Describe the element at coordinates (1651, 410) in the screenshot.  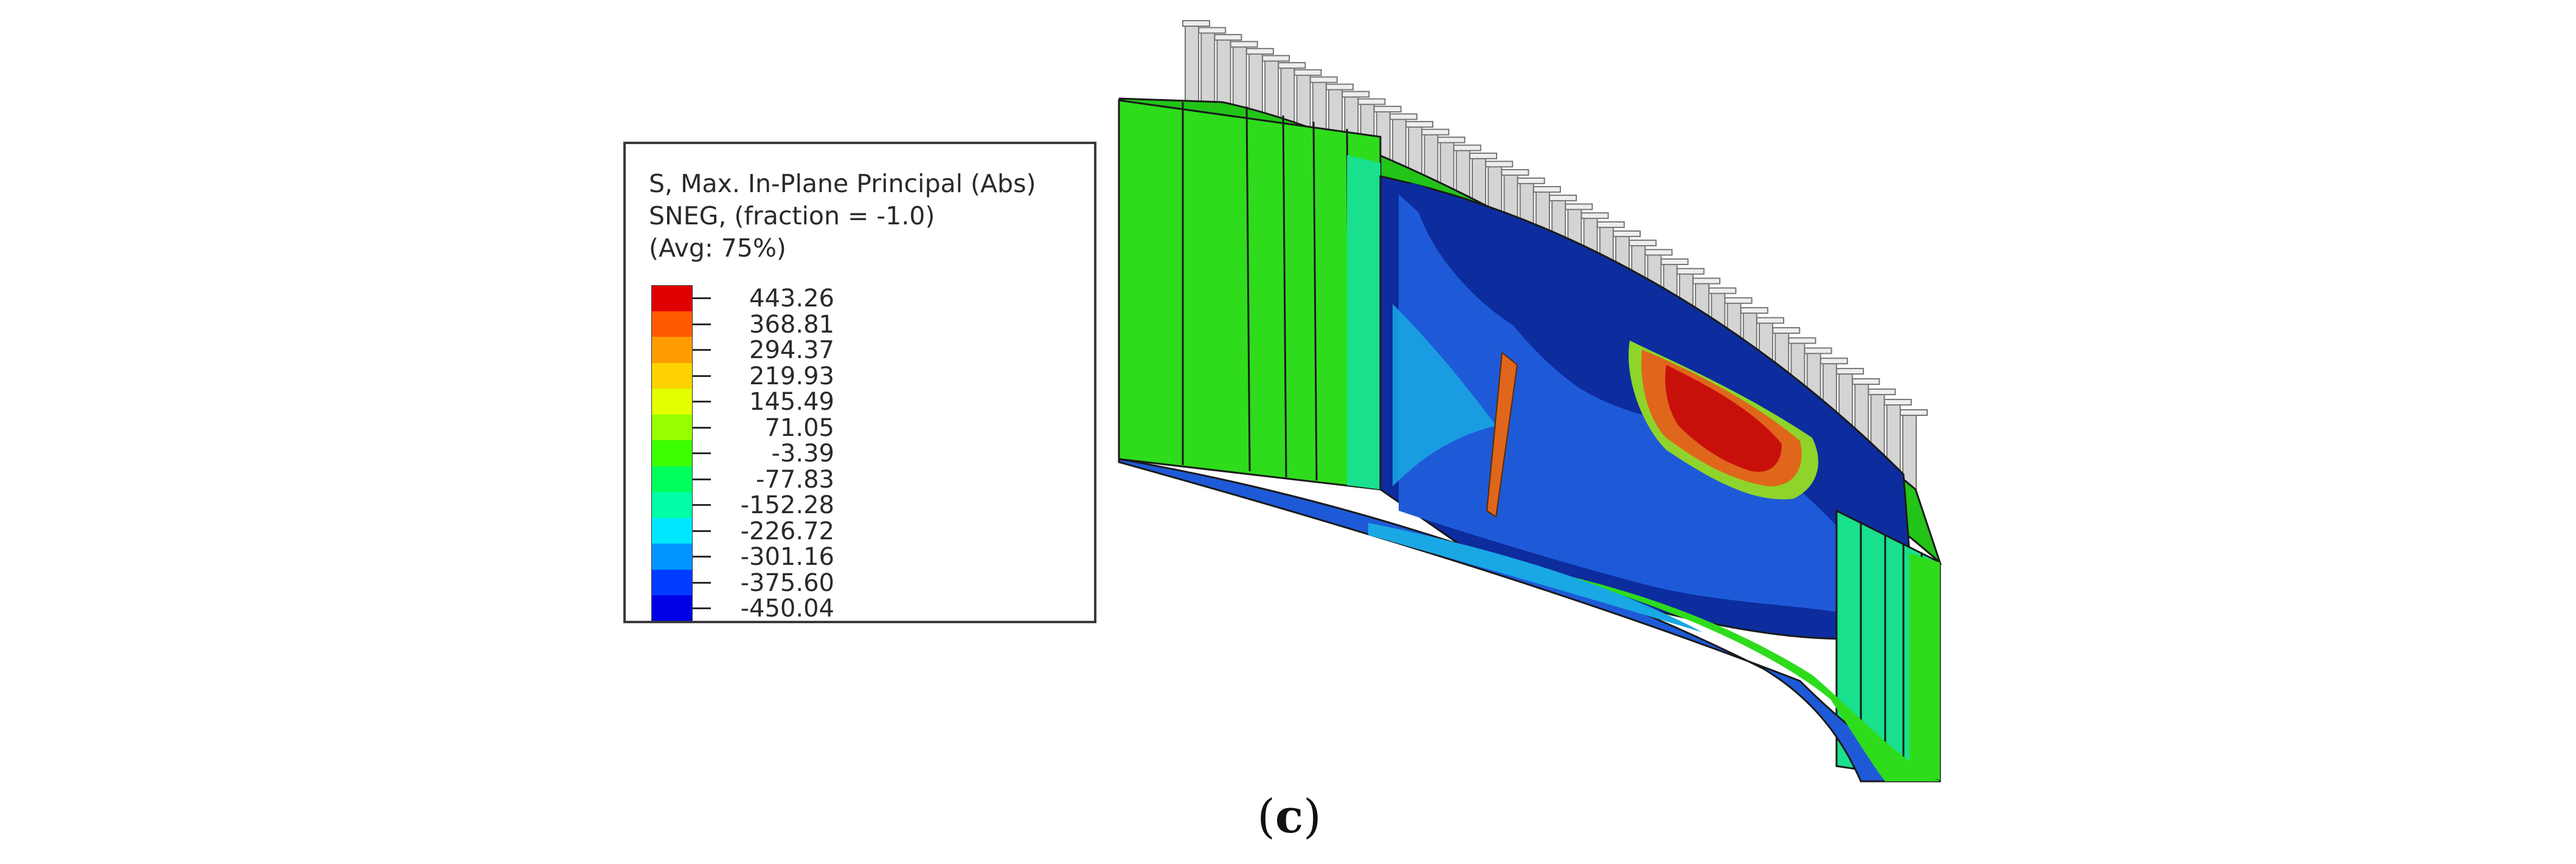
I see `contour-blue-band` at that location.